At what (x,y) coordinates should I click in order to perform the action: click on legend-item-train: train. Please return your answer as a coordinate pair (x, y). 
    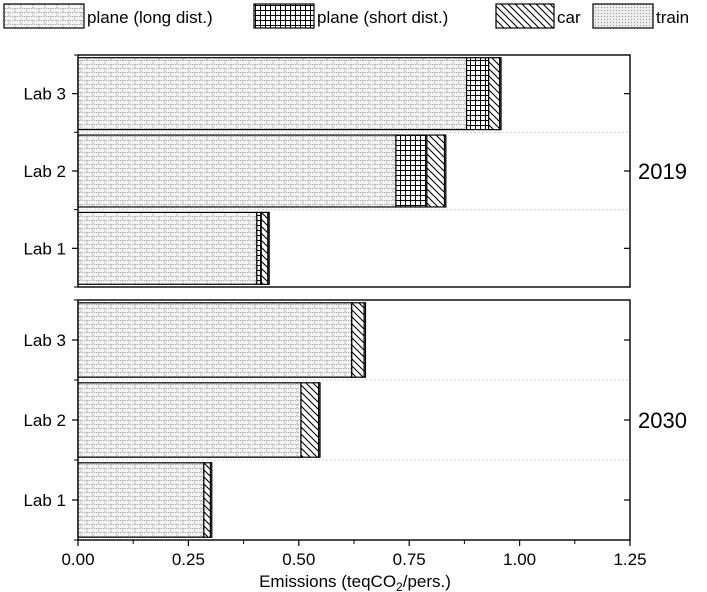
    Looking at the image, I should click on (640, 16).